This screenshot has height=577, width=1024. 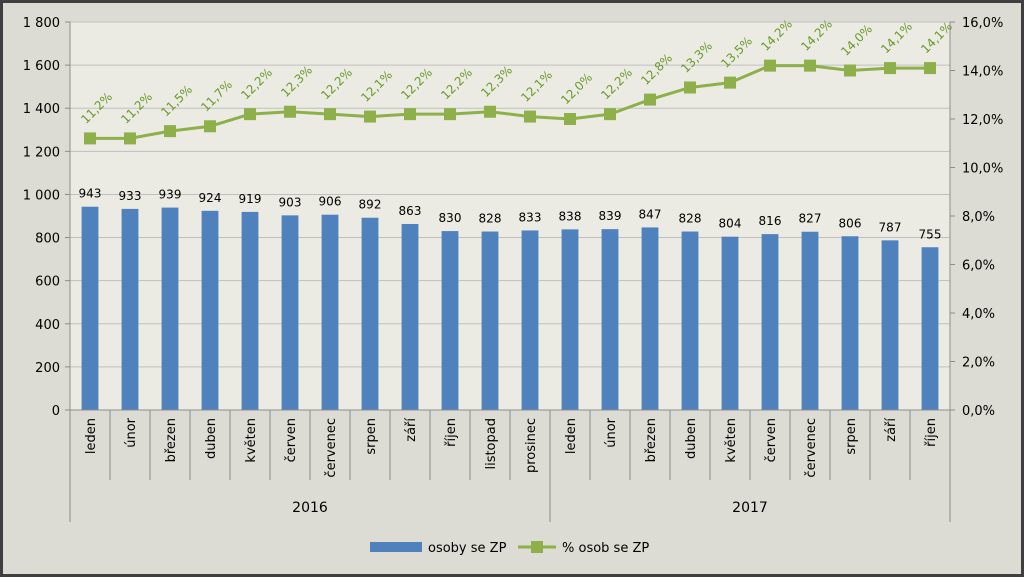 I want to click on y-left-tick-label: 1 800, so click(x=41, y=23).